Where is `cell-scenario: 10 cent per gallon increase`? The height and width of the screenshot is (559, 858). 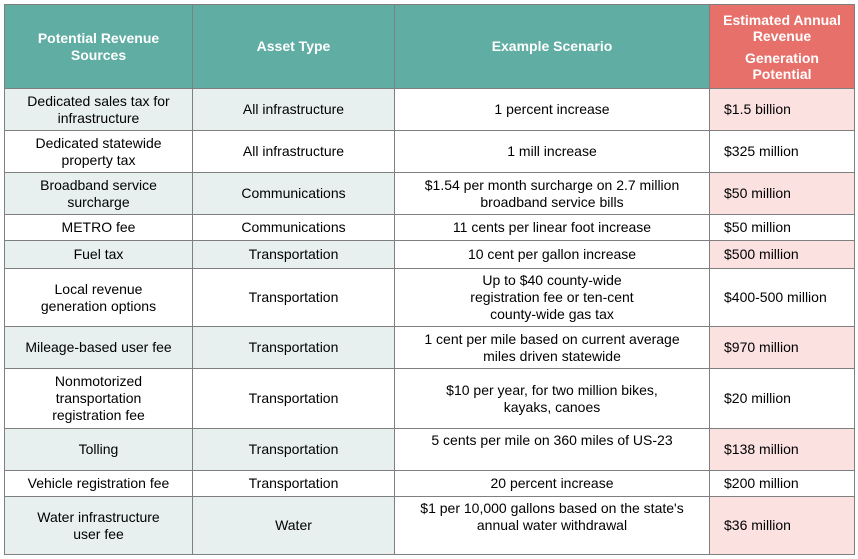 cell-scenario: 10 cent per gallon increase is located at coordinates (552, 254).